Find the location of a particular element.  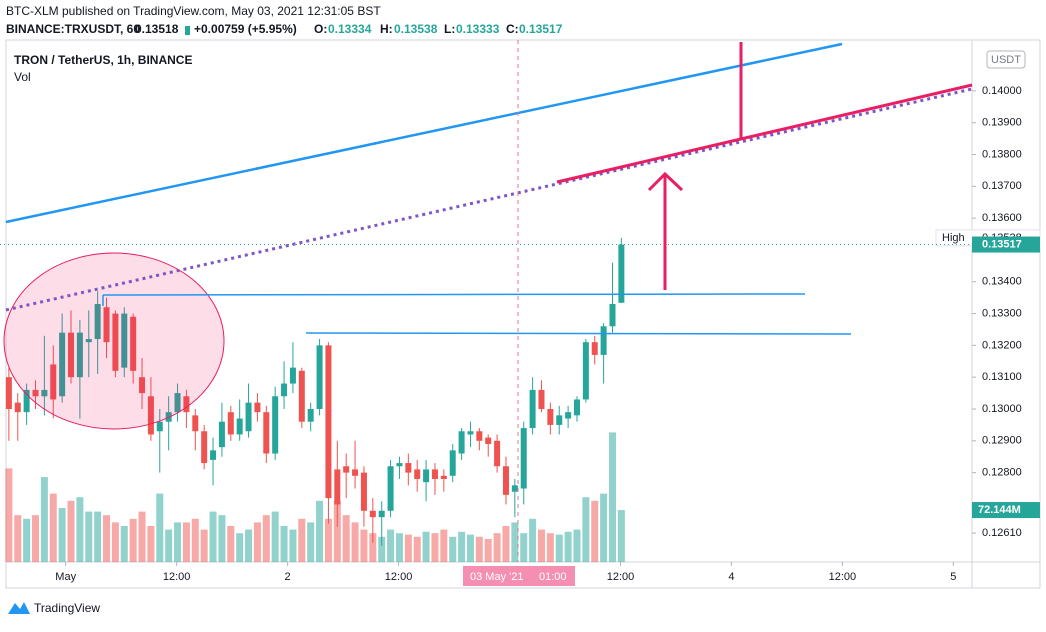

resistance-line is located at coordinates (454, 294).